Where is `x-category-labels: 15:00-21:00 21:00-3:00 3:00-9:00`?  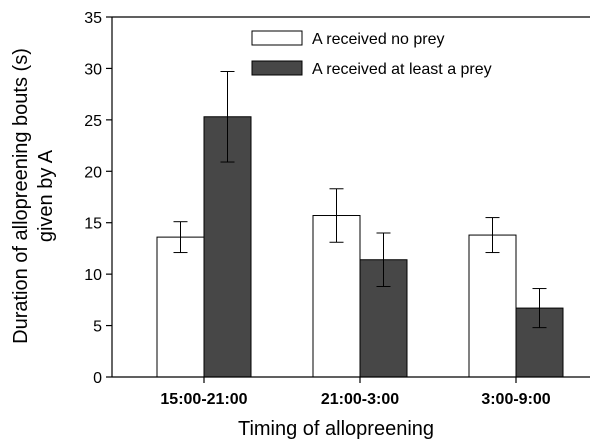
x-category-labels: 15:00-21:00 21:00-3:00 3:00-9:00 is located at coordinates (355, 392).